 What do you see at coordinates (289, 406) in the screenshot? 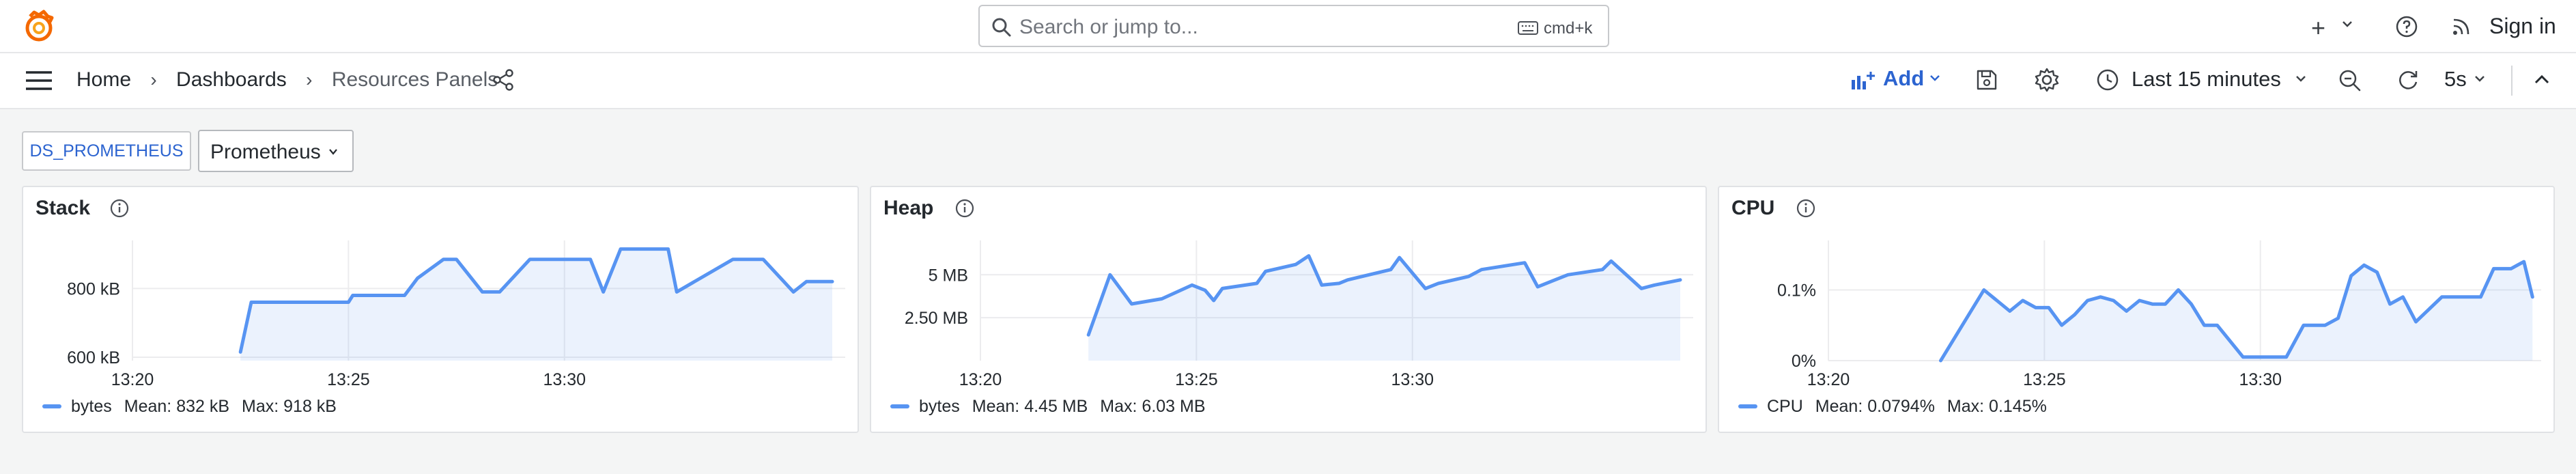
I see `legend-max: Max: 918 kB` at bounding box center [289, 406].